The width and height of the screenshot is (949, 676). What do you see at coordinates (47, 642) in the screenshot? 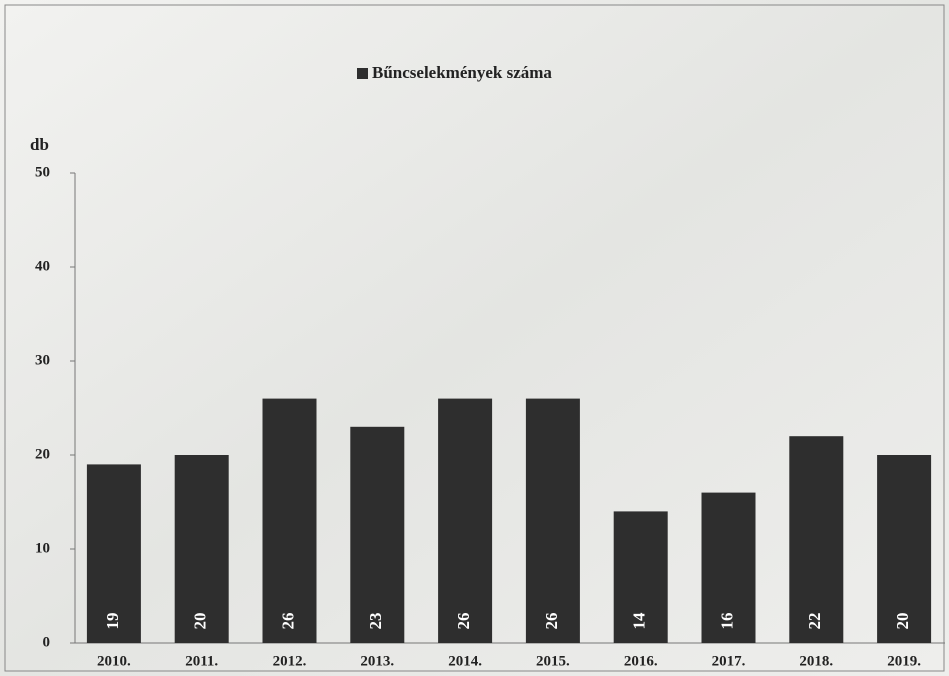
I see `y-tick-label: 0` at bounding box center [47, 642].